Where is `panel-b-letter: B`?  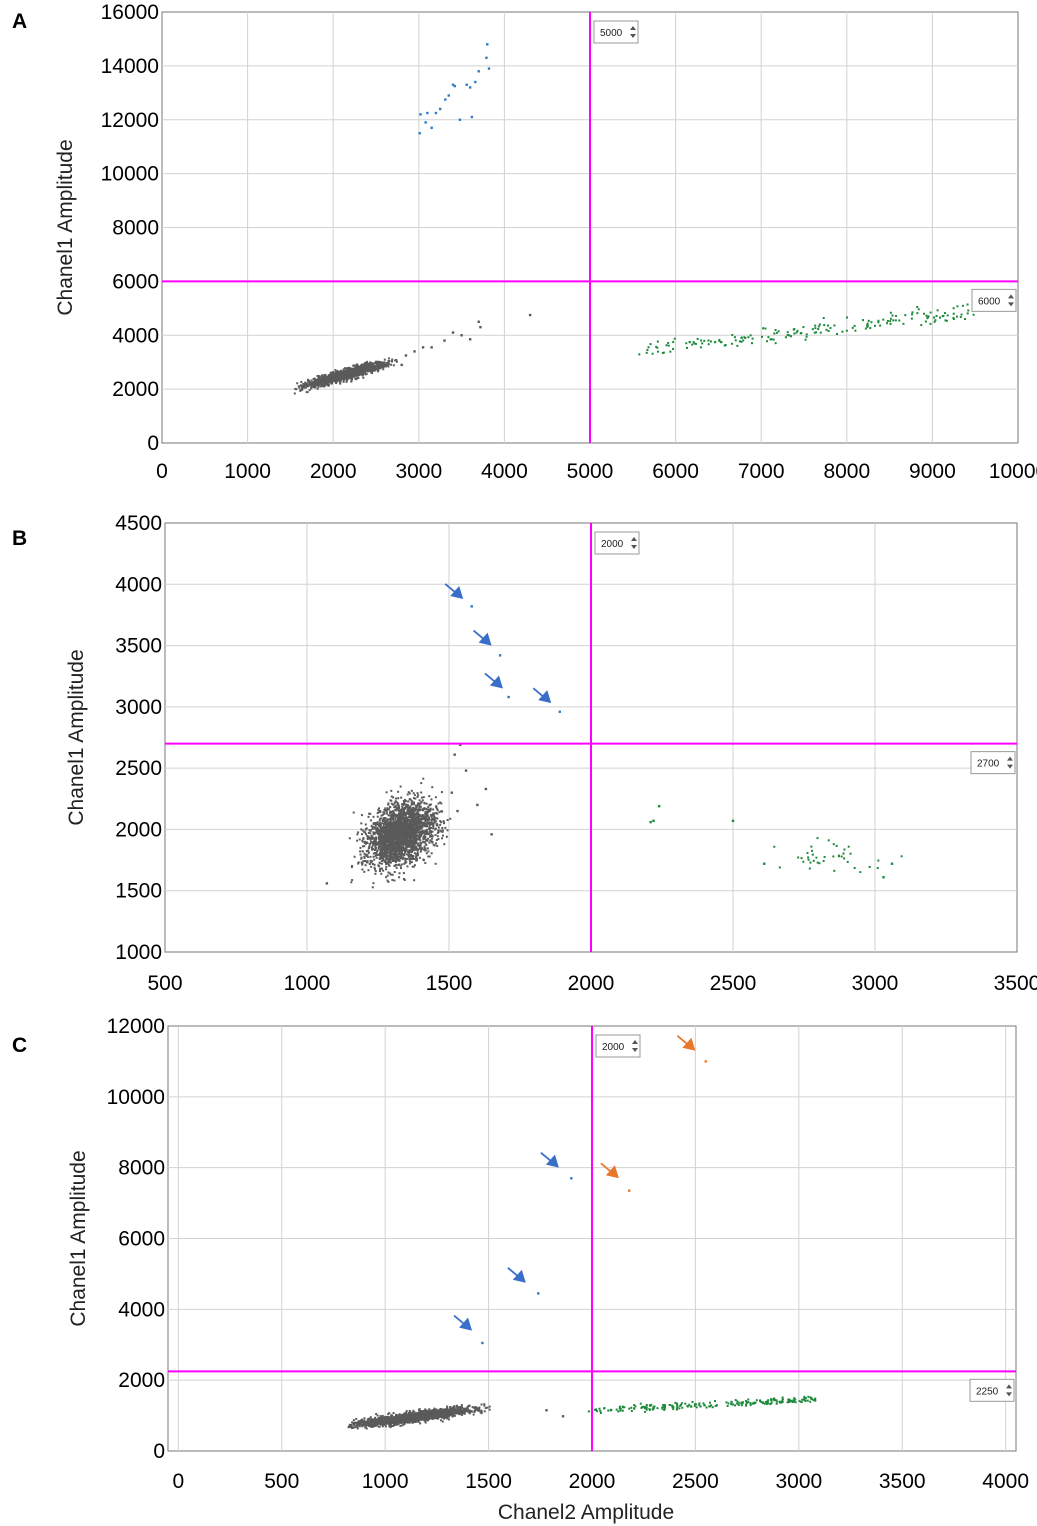 panel-b-letter: B is located at coordinates (19, 538).